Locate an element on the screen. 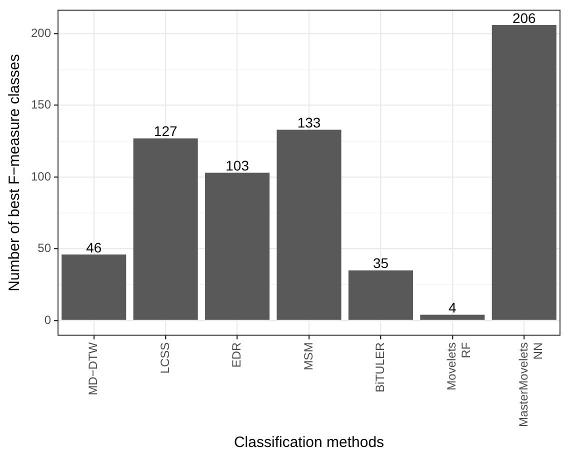  data-label: 133 is located at coordinates (309, 122).